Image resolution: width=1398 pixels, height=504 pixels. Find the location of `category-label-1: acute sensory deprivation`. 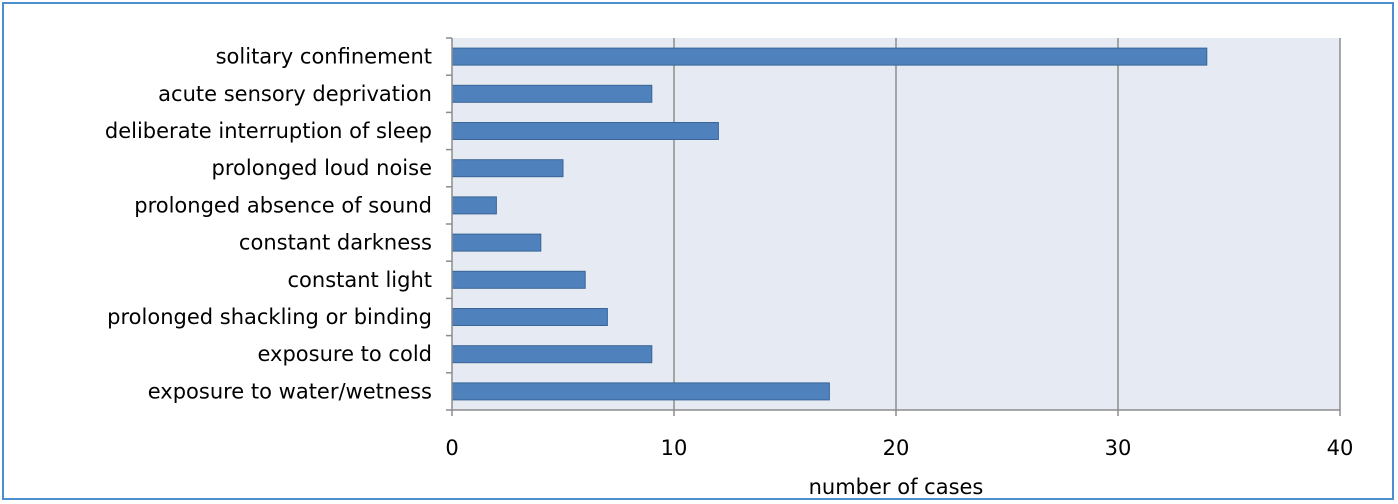

category-label-1: acute sensory deprivation is located at coordinates (295, 94).